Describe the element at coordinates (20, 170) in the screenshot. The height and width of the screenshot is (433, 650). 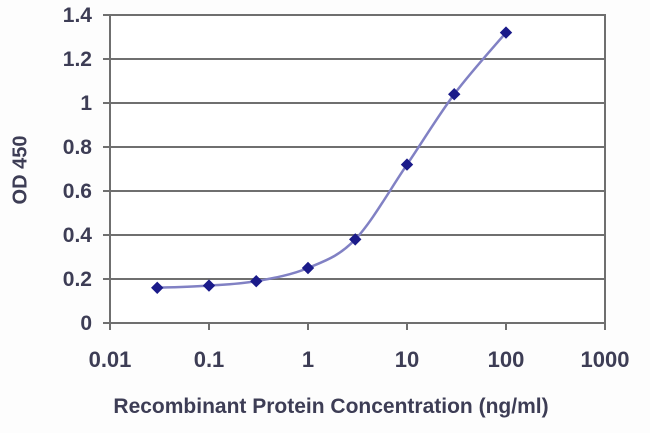
I see `y-axis-title: OD 450` at that location.